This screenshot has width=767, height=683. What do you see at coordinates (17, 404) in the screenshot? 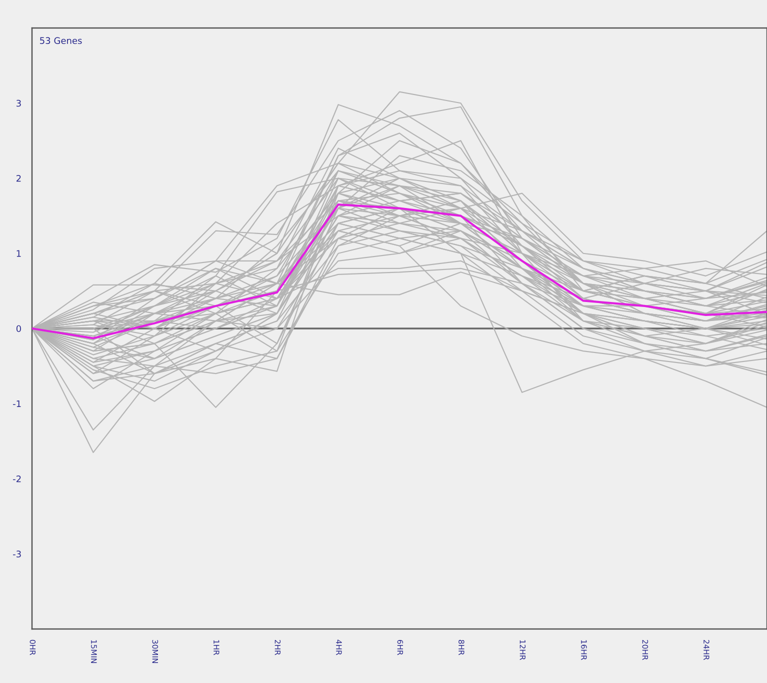
I see `y-tick-label: -1` at bounding box center [17, 404].